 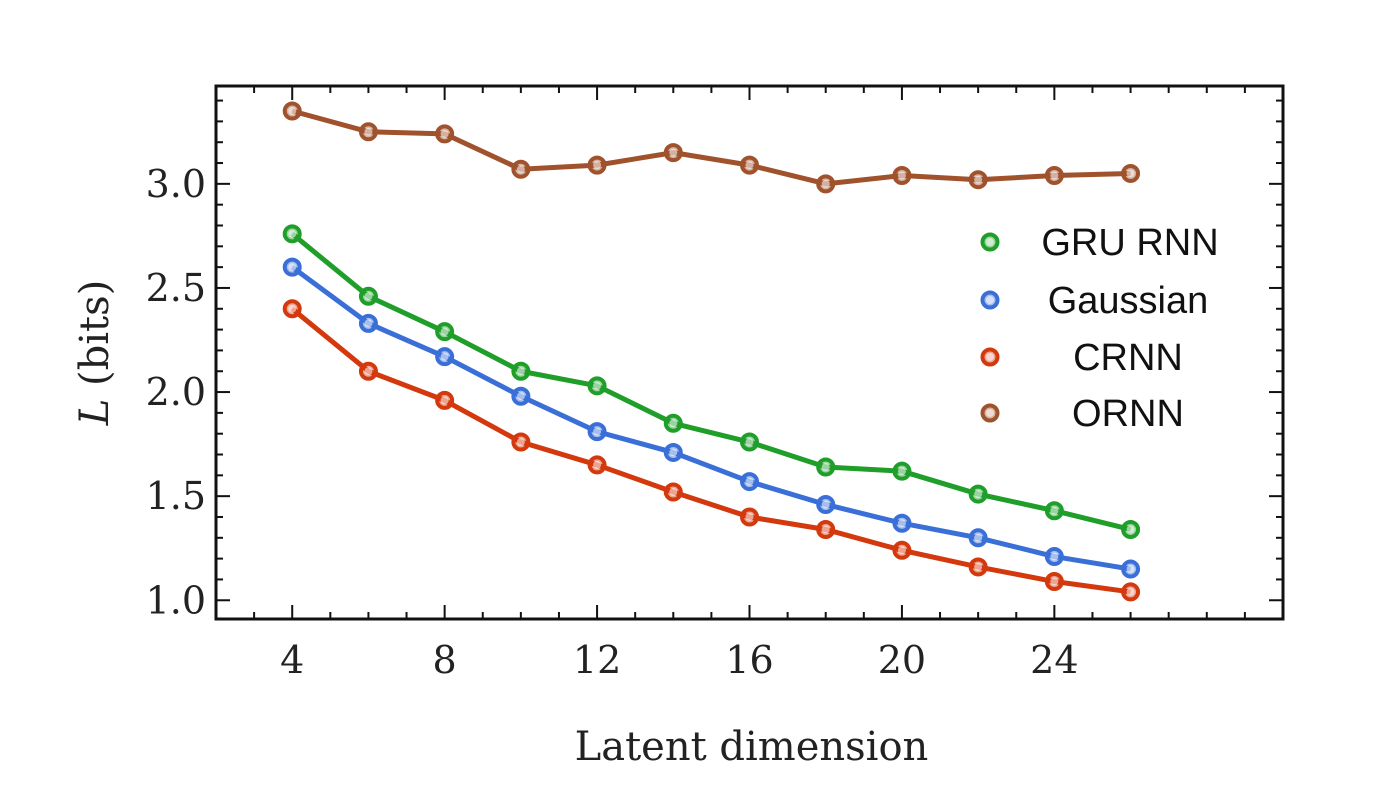 I want to click on y-axis-title-symbol: L, so click(x=95, y=413).